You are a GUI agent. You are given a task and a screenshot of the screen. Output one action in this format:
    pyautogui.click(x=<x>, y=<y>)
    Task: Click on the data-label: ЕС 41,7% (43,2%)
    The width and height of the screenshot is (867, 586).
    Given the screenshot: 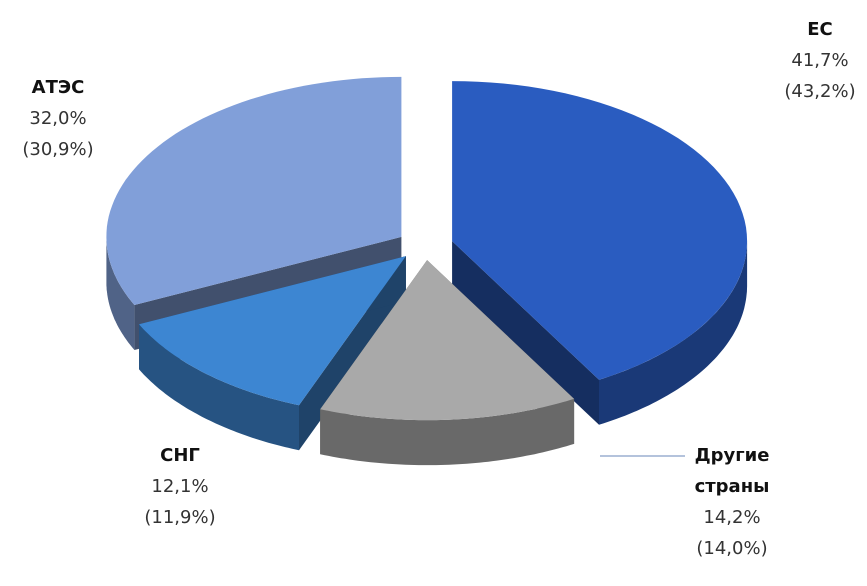 What is the action you would take?
    pyautogui.click(x=819, y=60)
    